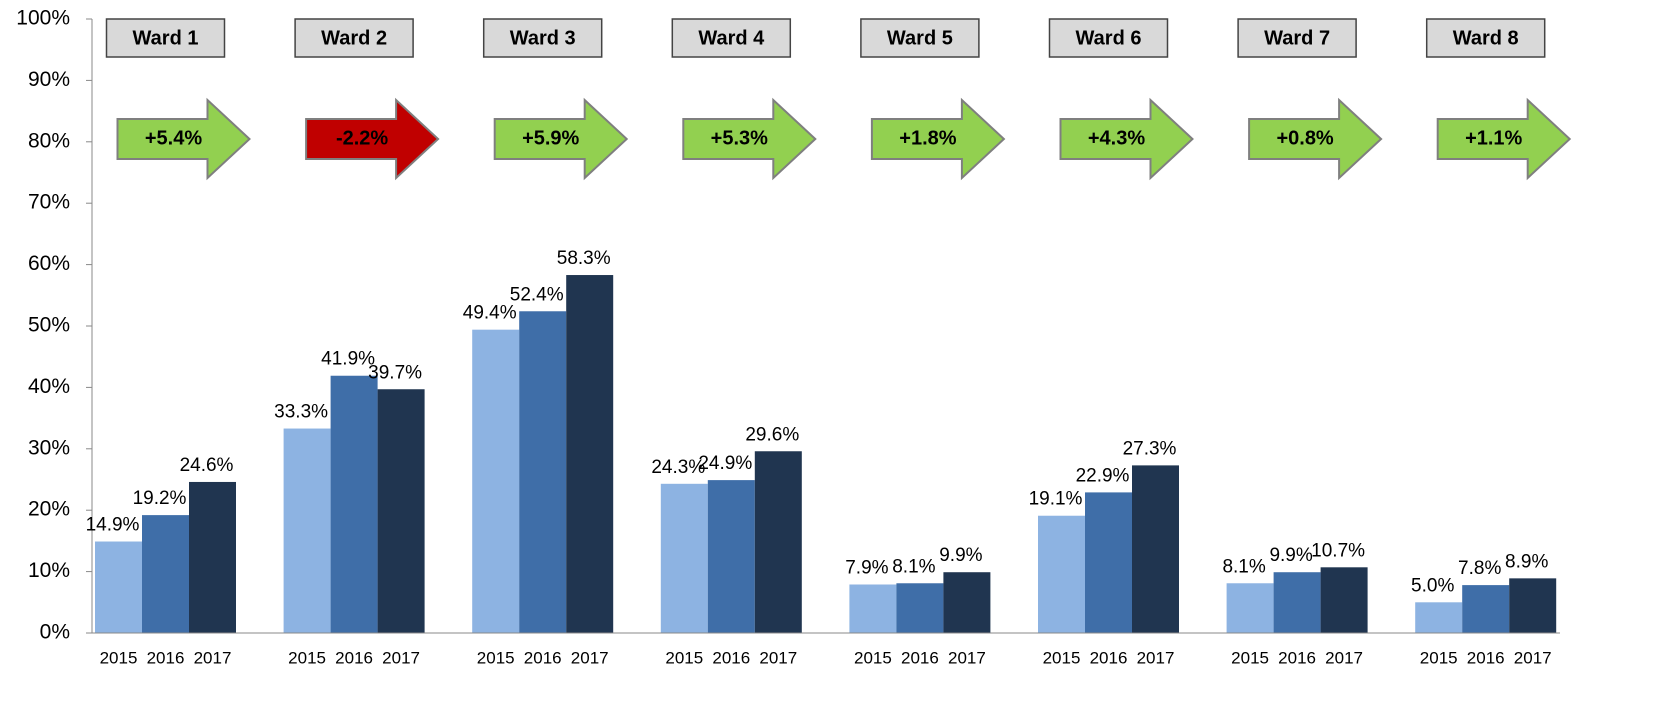 The height and width of the screenshot is (716, 1679). I want to click on change-label: +1.8%, so click(927, 138).